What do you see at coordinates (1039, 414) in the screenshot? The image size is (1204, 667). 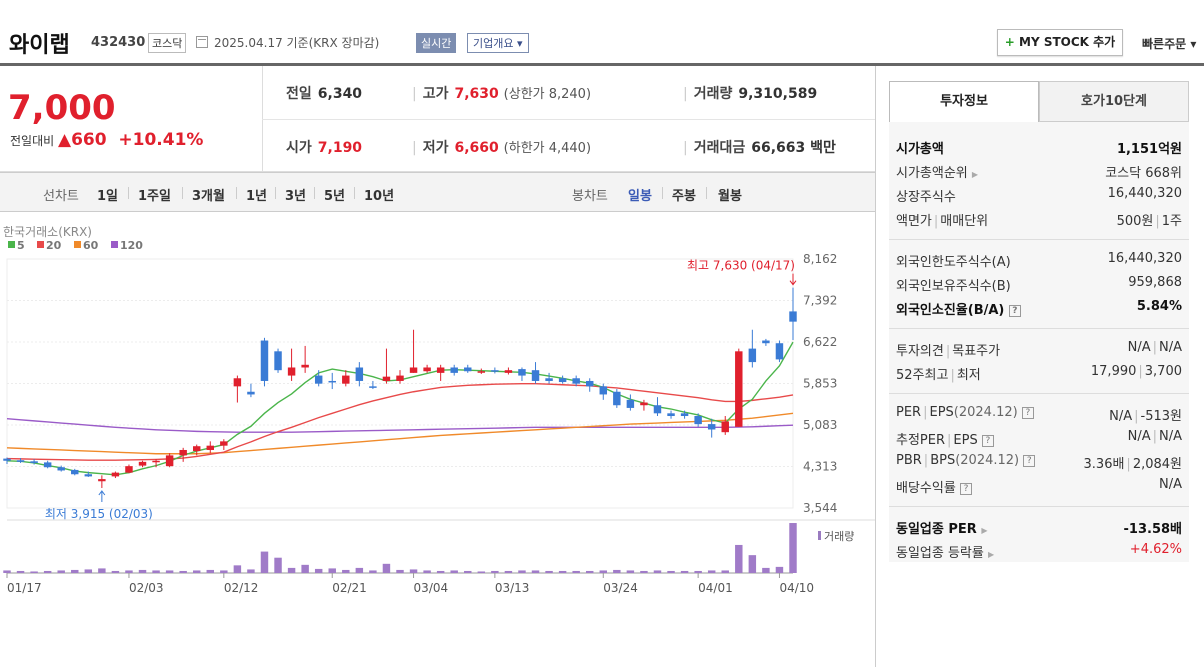 I see `row-per-eps: PER | EPS(2024.12) ? N/A | -513원` at bounding box center [1039, 414].